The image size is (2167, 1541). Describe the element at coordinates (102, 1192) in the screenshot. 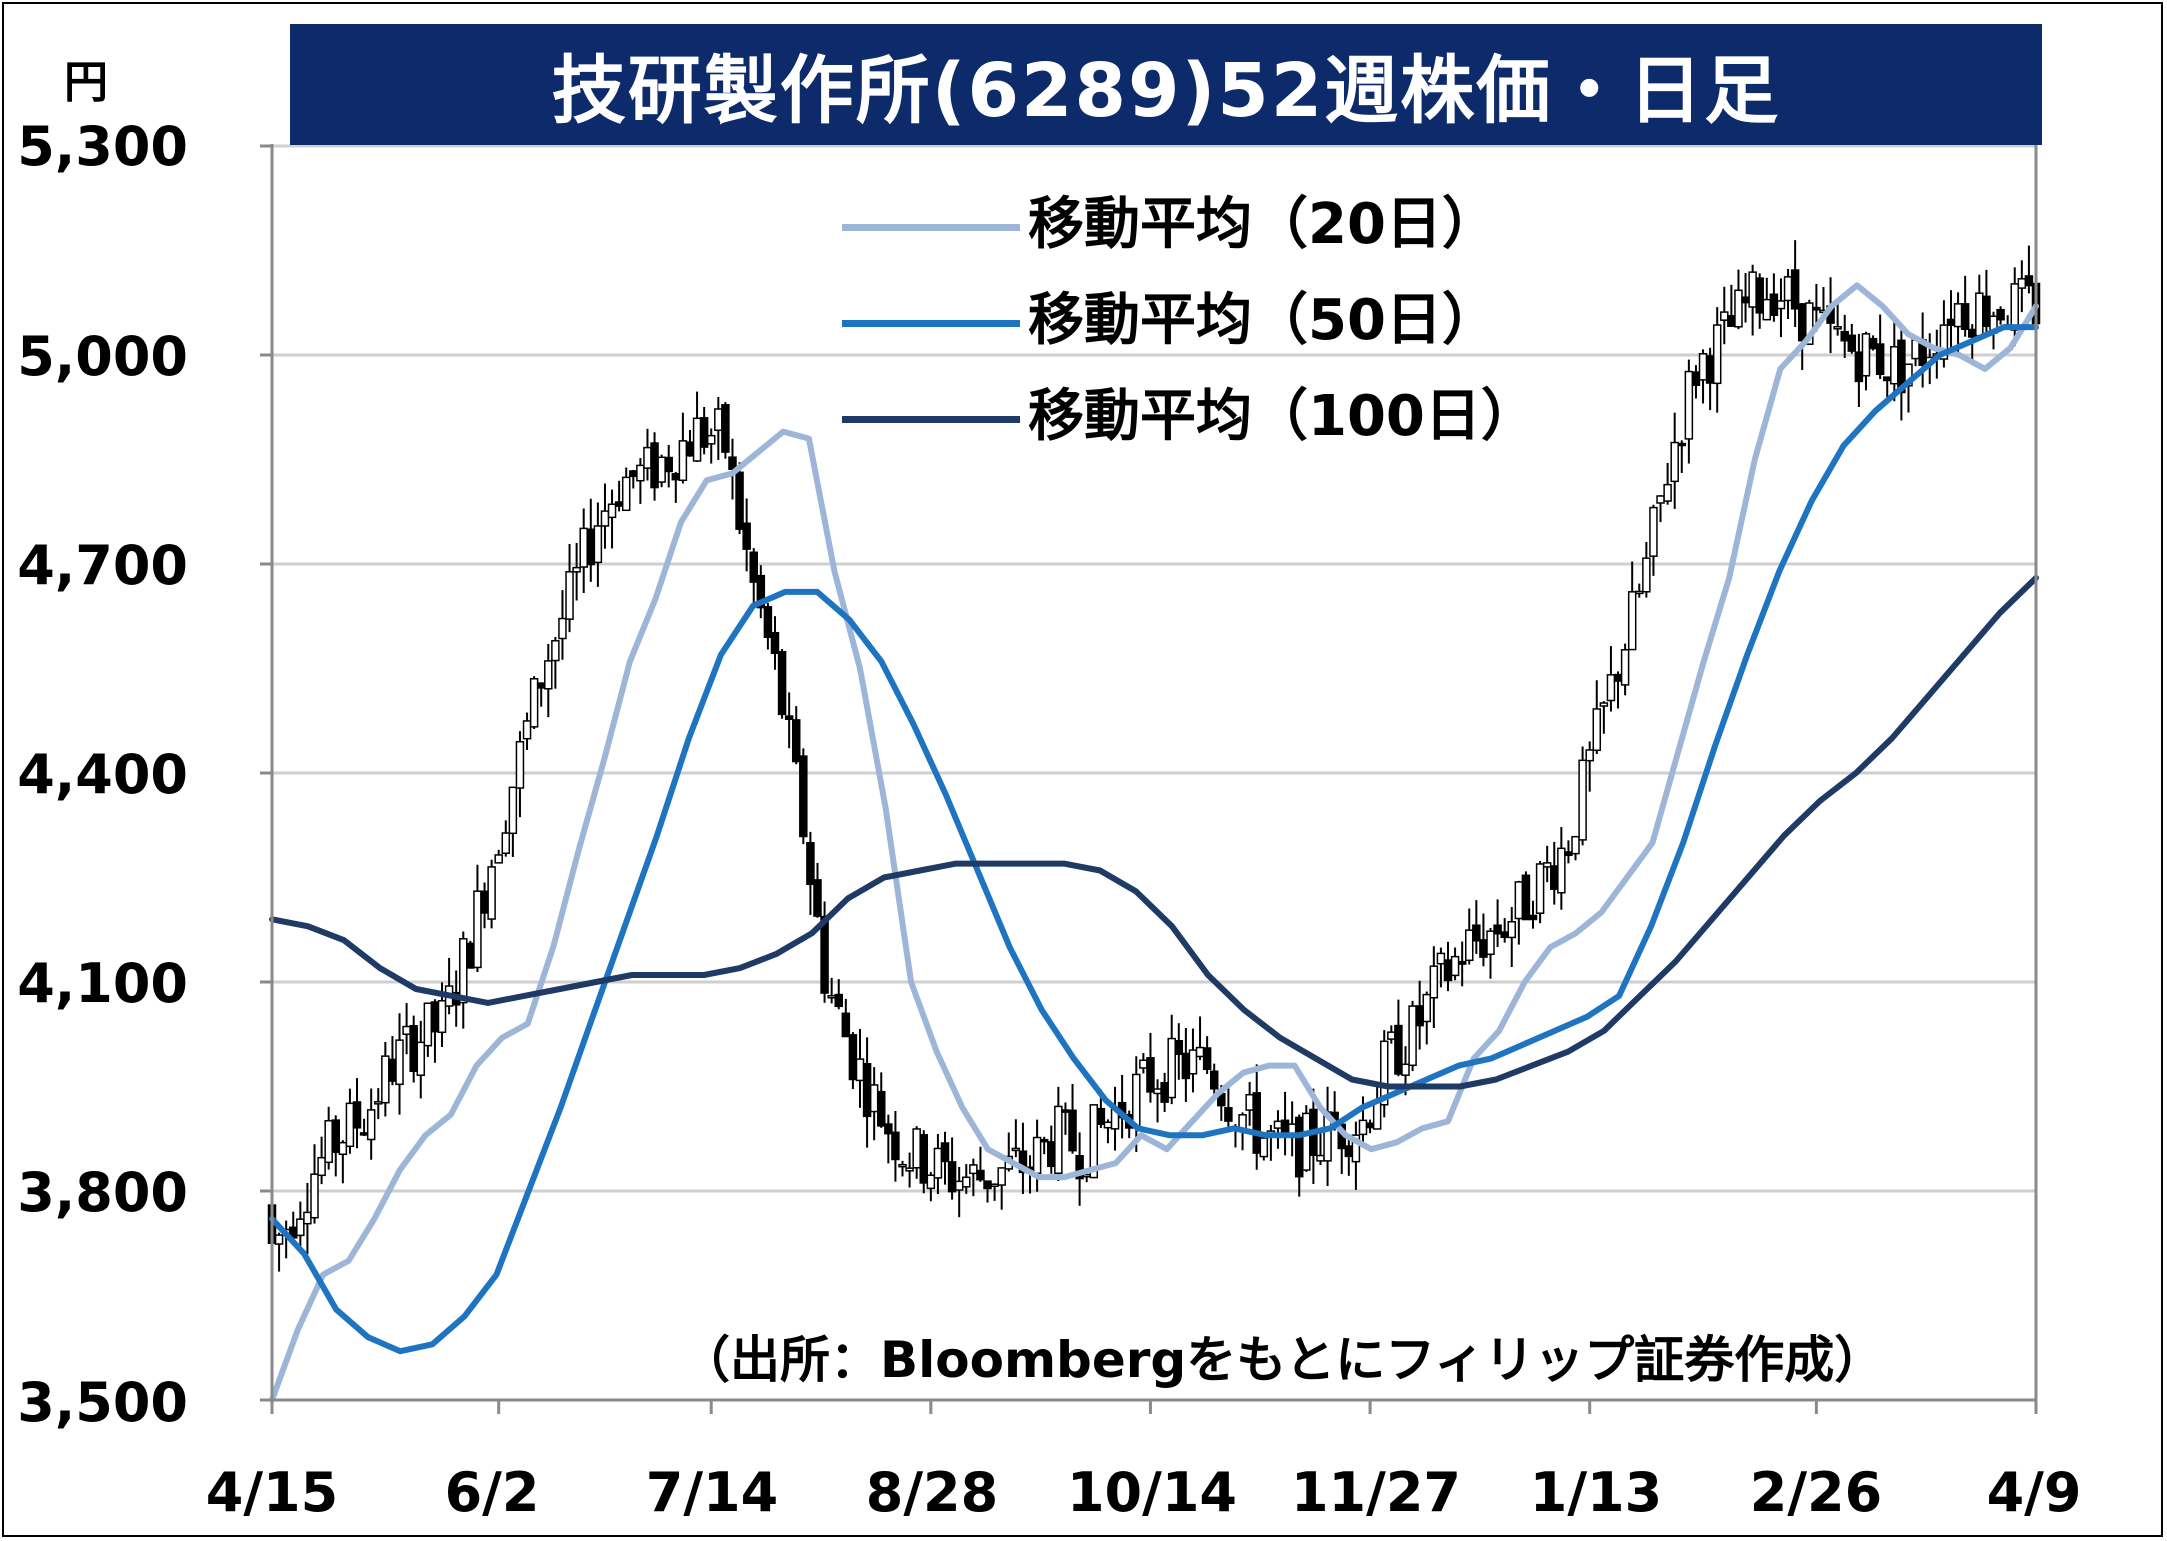

I see `y-tick-label: 3,800` at that location.